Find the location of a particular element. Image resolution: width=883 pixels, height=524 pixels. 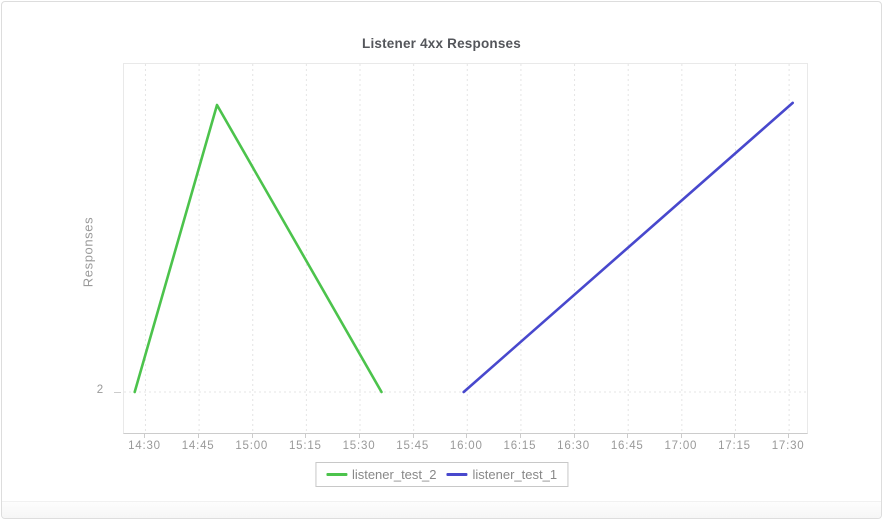

x-tick-mark-15:45 is located at coordinates (413, 435).